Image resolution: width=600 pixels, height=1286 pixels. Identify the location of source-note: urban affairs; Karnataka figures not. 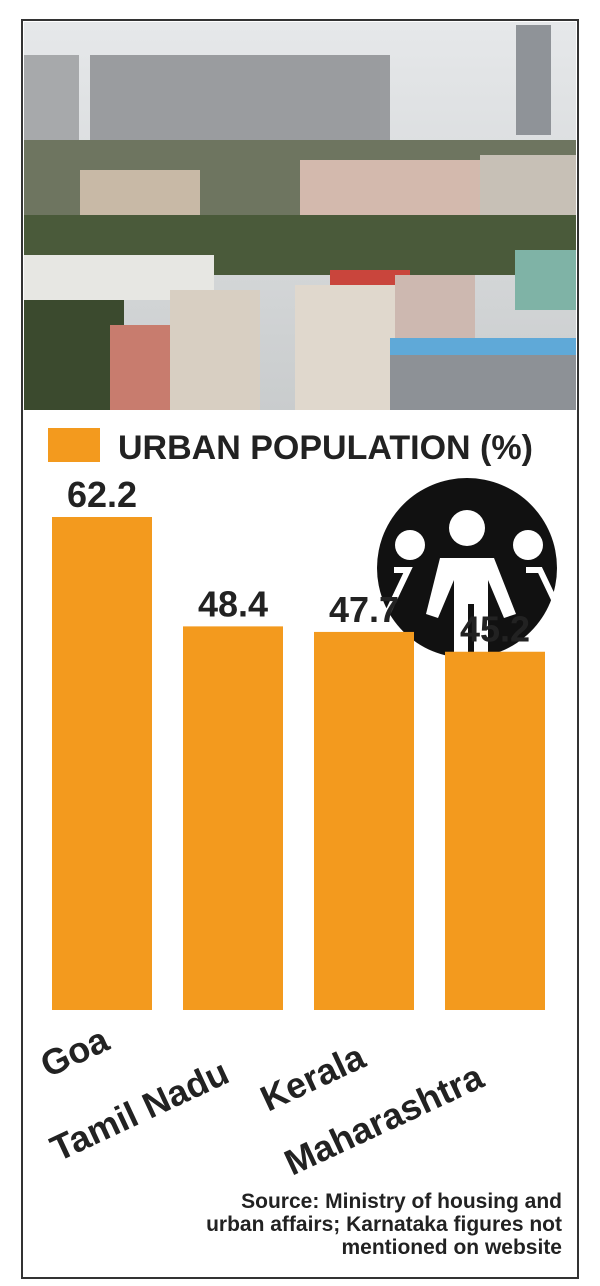
(384, 1224).